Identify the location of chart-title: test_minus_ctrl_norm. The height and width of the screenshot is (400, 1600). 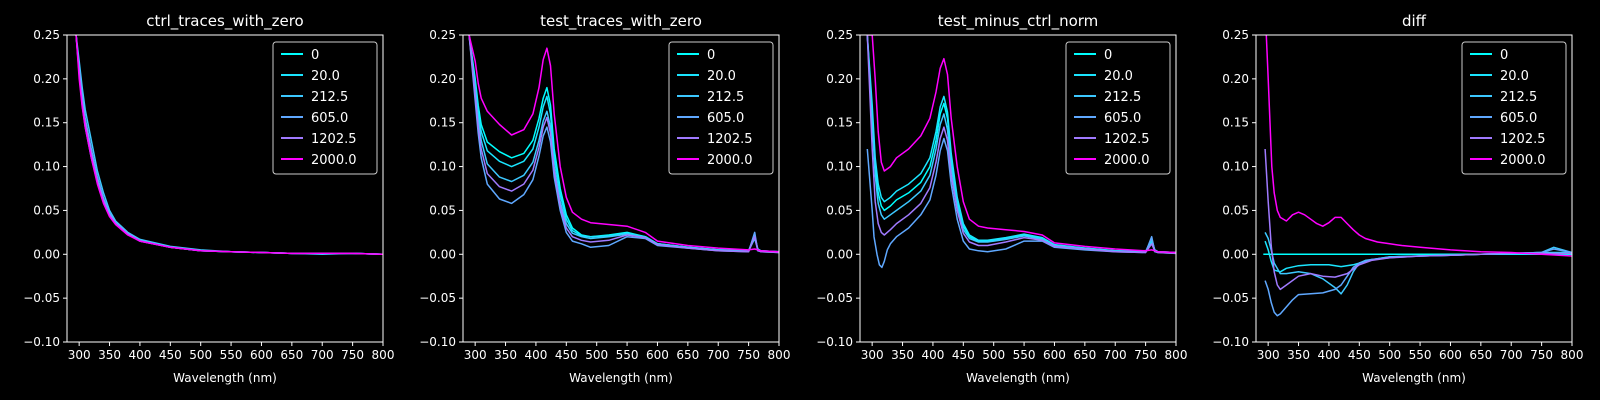
(1018, 21).